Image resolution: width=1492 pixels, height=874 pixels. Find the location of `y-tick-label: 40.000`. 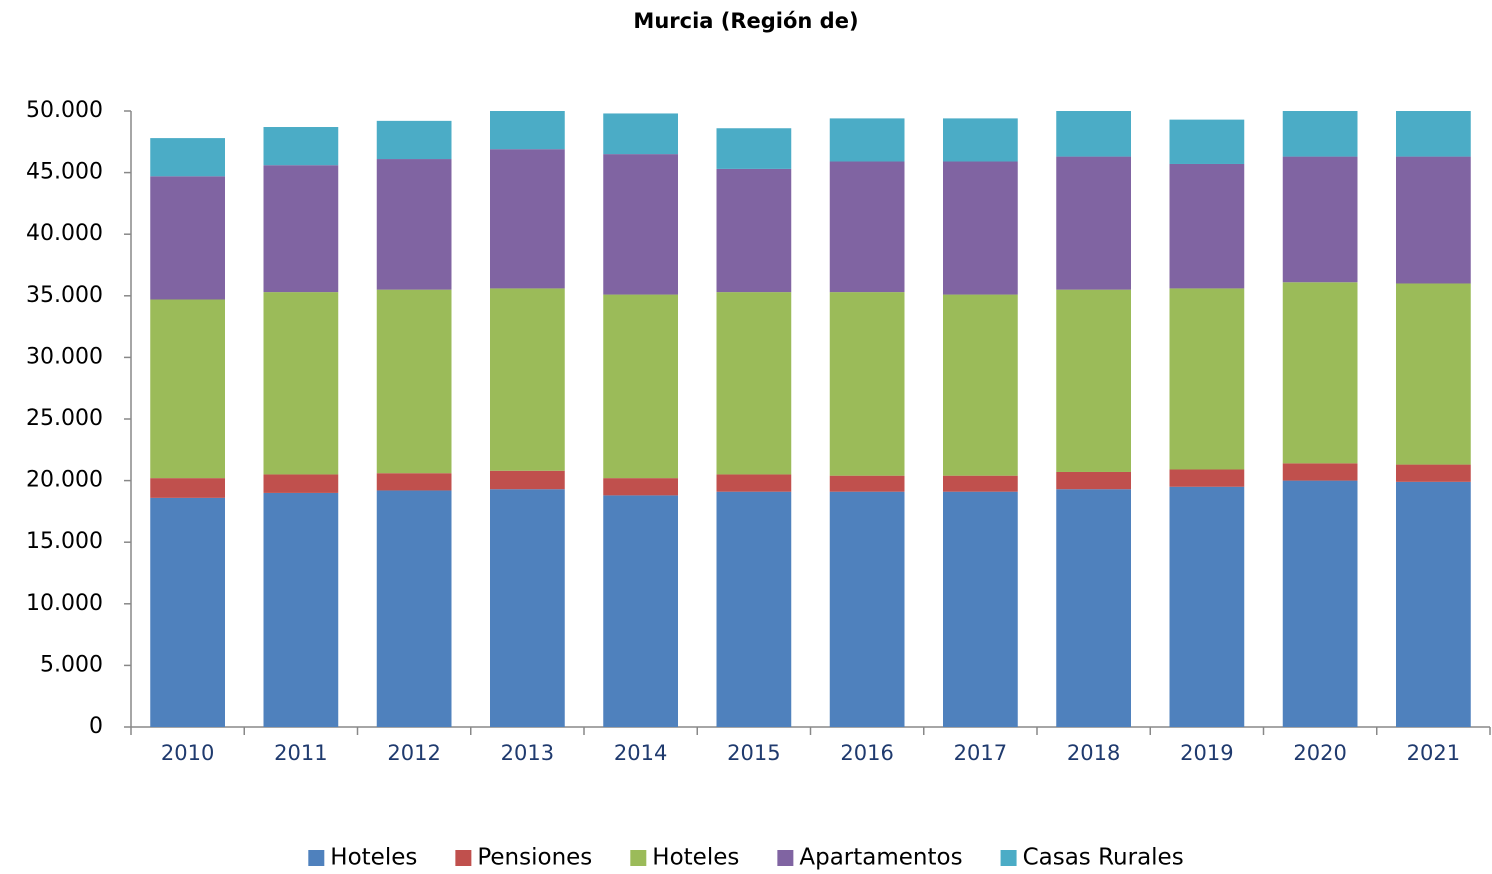

y-tick-label: 40.000 is located at coordinates (64, 233).